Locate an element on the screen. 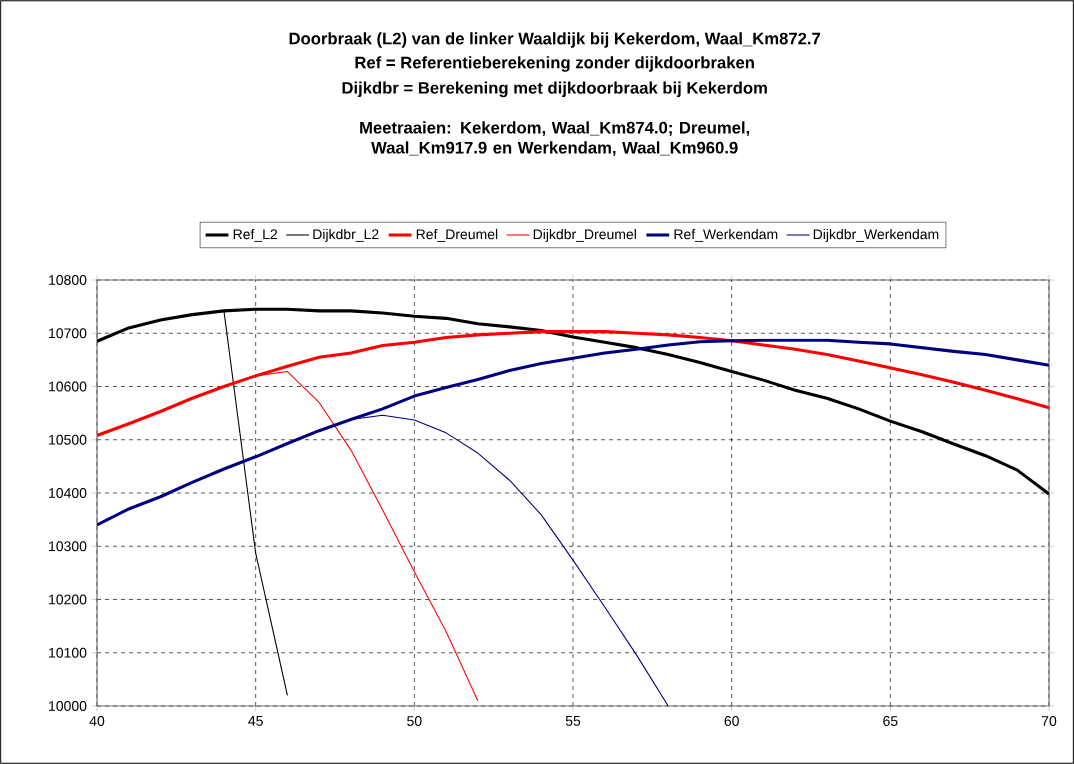  legend-label: Dijkdbr_Dreumel is located at coordinates (584, 235).